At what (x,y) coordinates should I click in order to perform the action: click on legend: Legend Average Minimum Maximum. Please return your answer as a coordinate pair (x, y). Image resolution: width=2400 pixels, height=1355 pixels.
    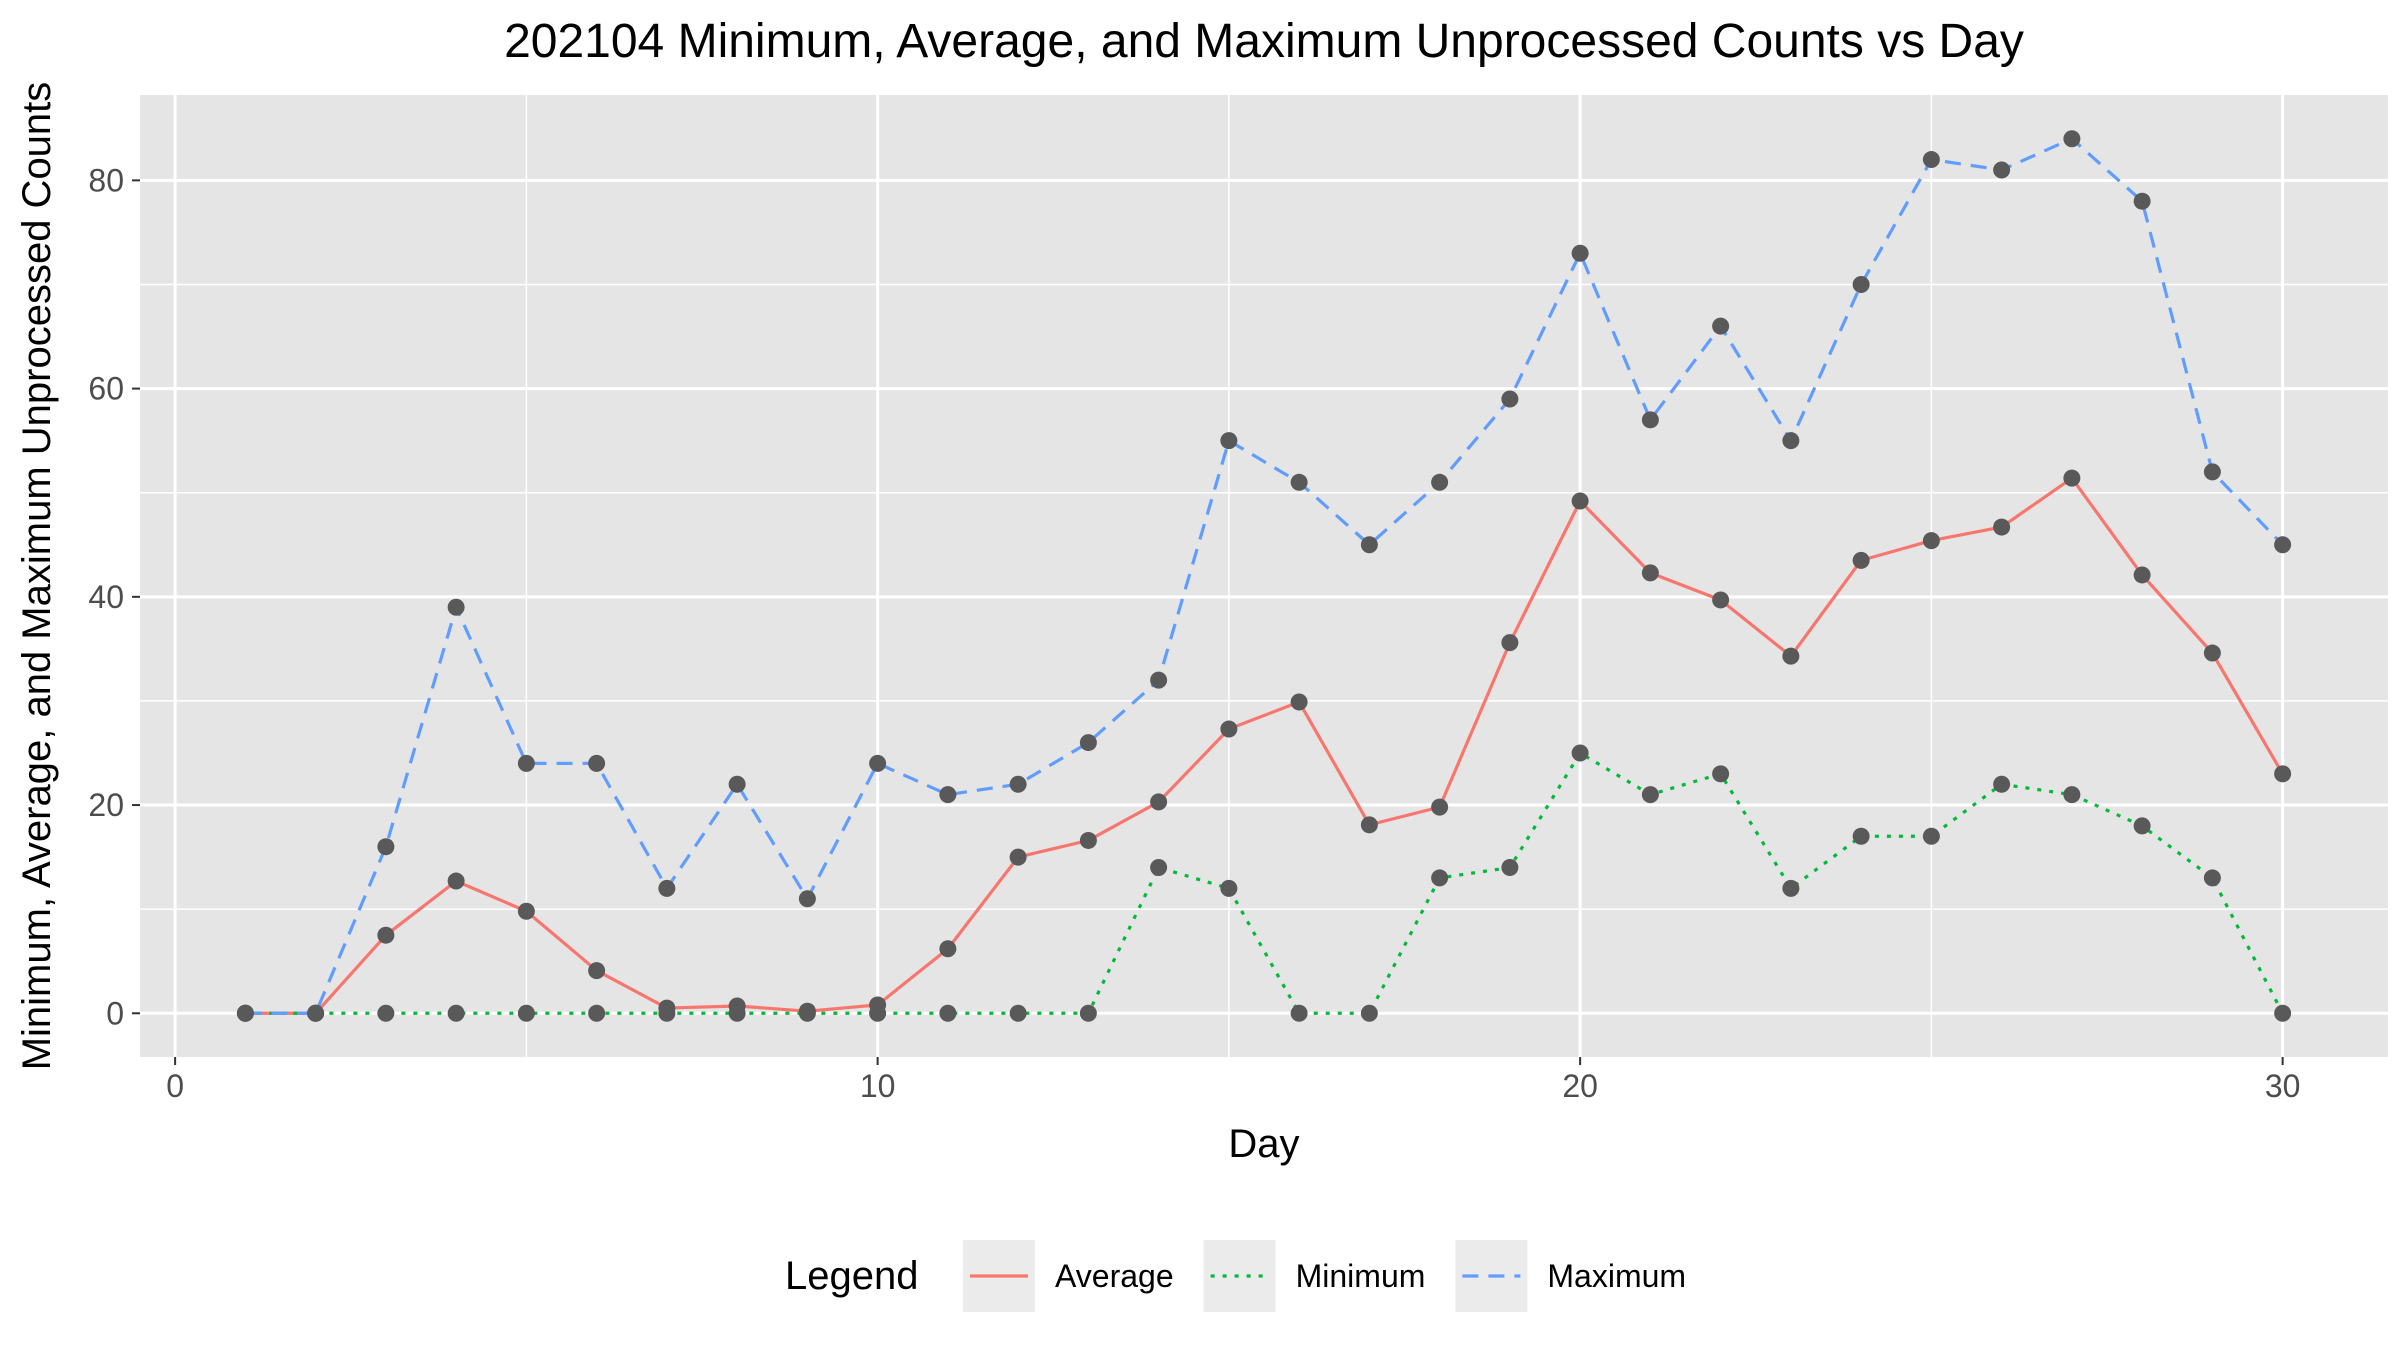
    Looking at the image, I should click on (1235, 1276).